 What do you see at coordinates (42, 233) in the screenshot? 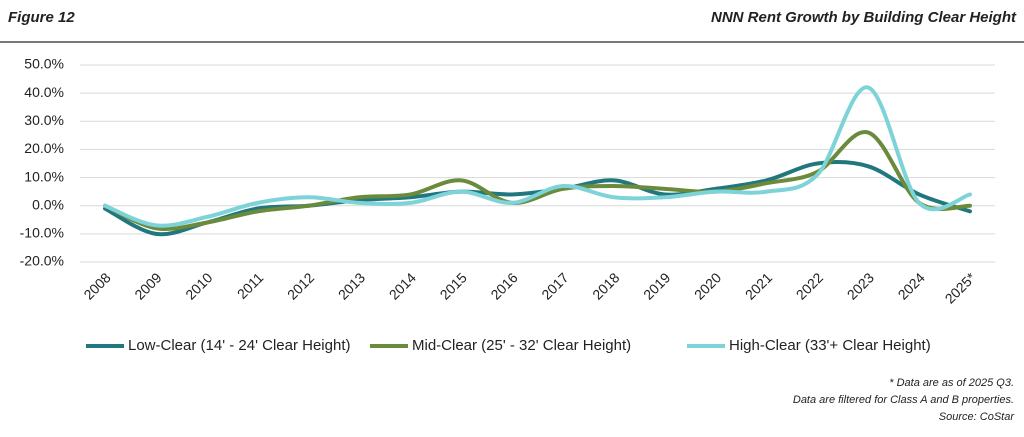
I see `y-tick-label: -10.0%` at bounding box center [42, 233].